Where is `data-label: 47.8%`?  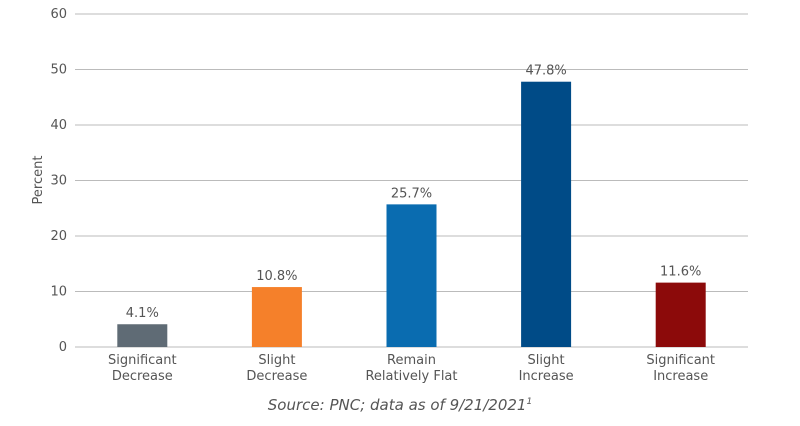
data-label: 47.8% is located at coordinates (545, 71).